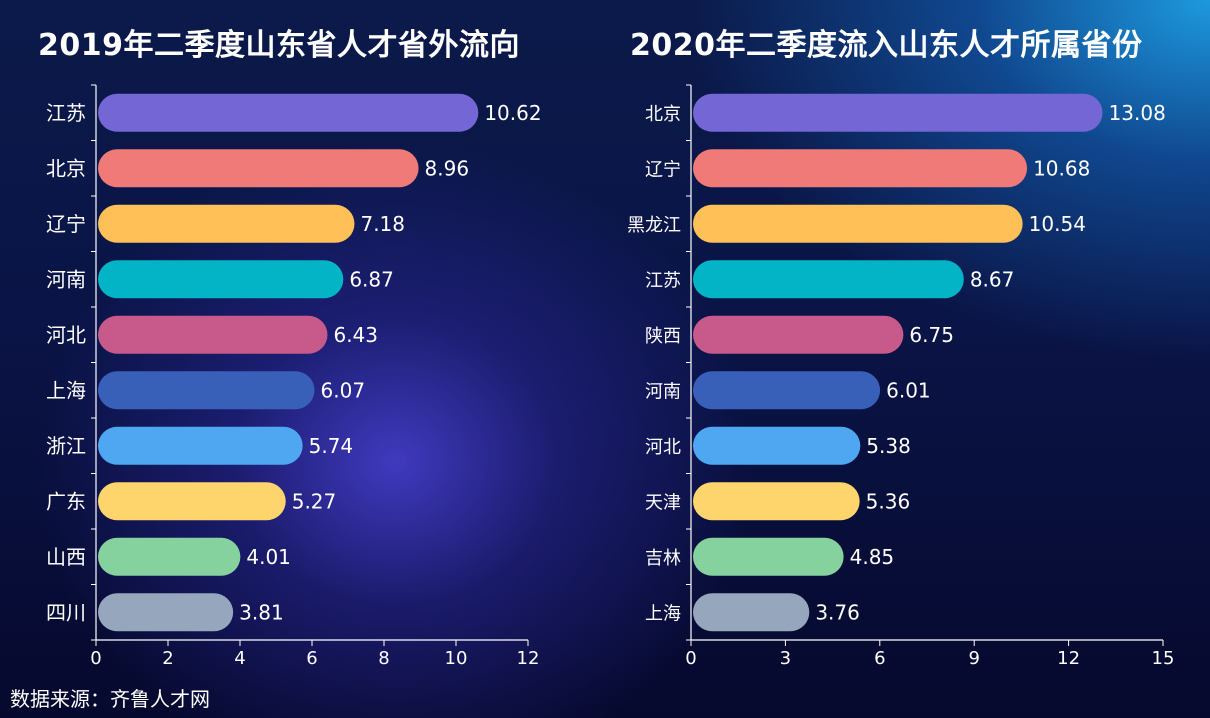  I want to click on x-tick-label: 8, so click(383, 658).